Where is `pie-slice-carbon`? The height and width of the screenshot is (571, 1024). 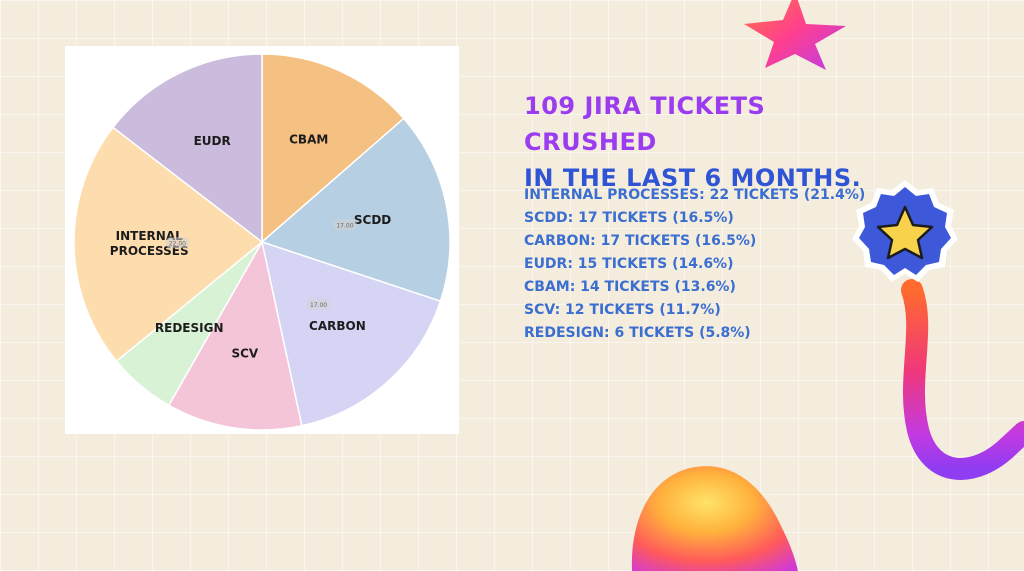
pie-slice-carbon is located at coordinates (351, 333).